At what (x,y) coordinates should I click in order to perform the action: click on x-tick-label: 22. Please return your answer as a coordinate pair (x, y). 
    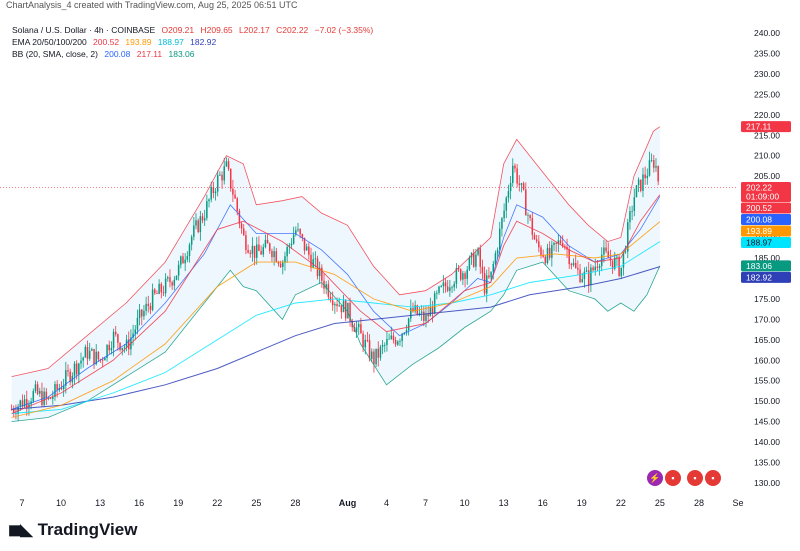
    Looking at the image, I should click on (621, 503).